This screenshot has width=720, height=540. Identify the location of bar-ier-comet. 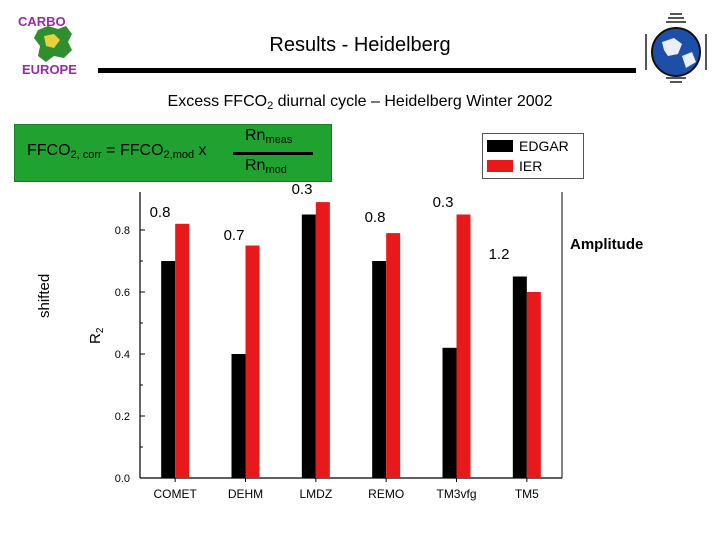
(182, 350).